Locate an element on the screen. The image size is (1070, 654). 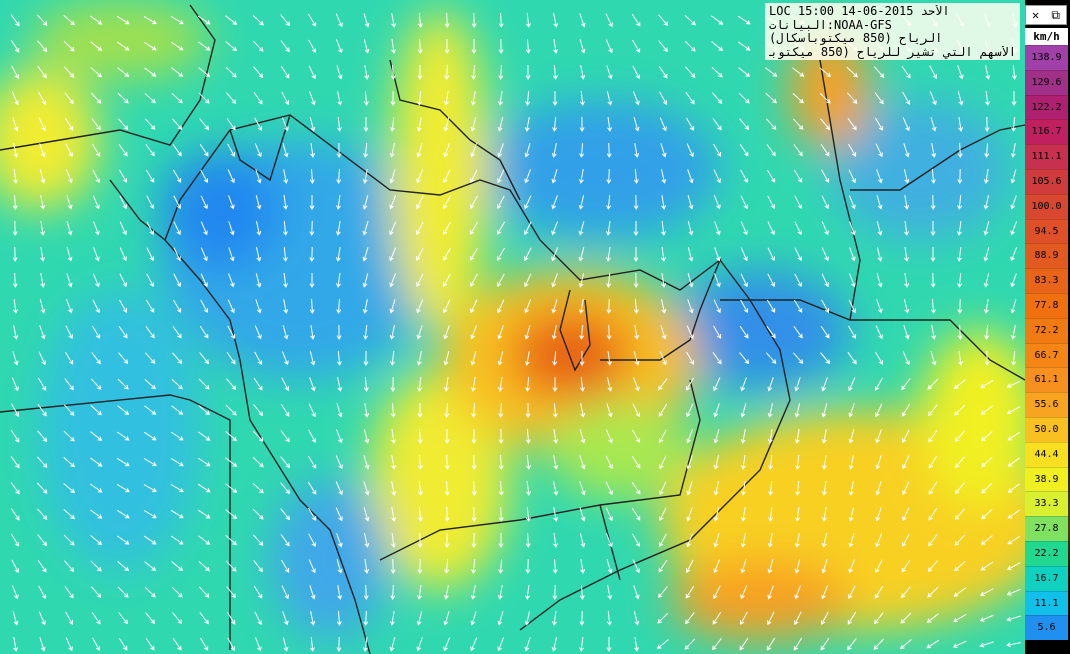
header-layer: الرياح (850 ميكتوباسكال) is located at coordinates (856, 38).